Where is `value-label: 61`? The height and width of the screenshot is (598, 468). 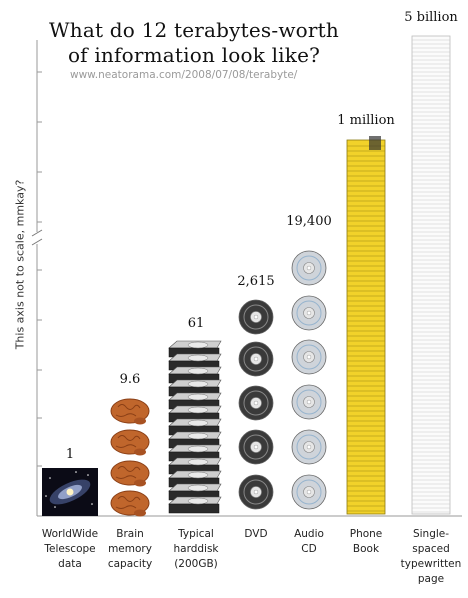 value-label: 61 is located at coordinates (196, 323).